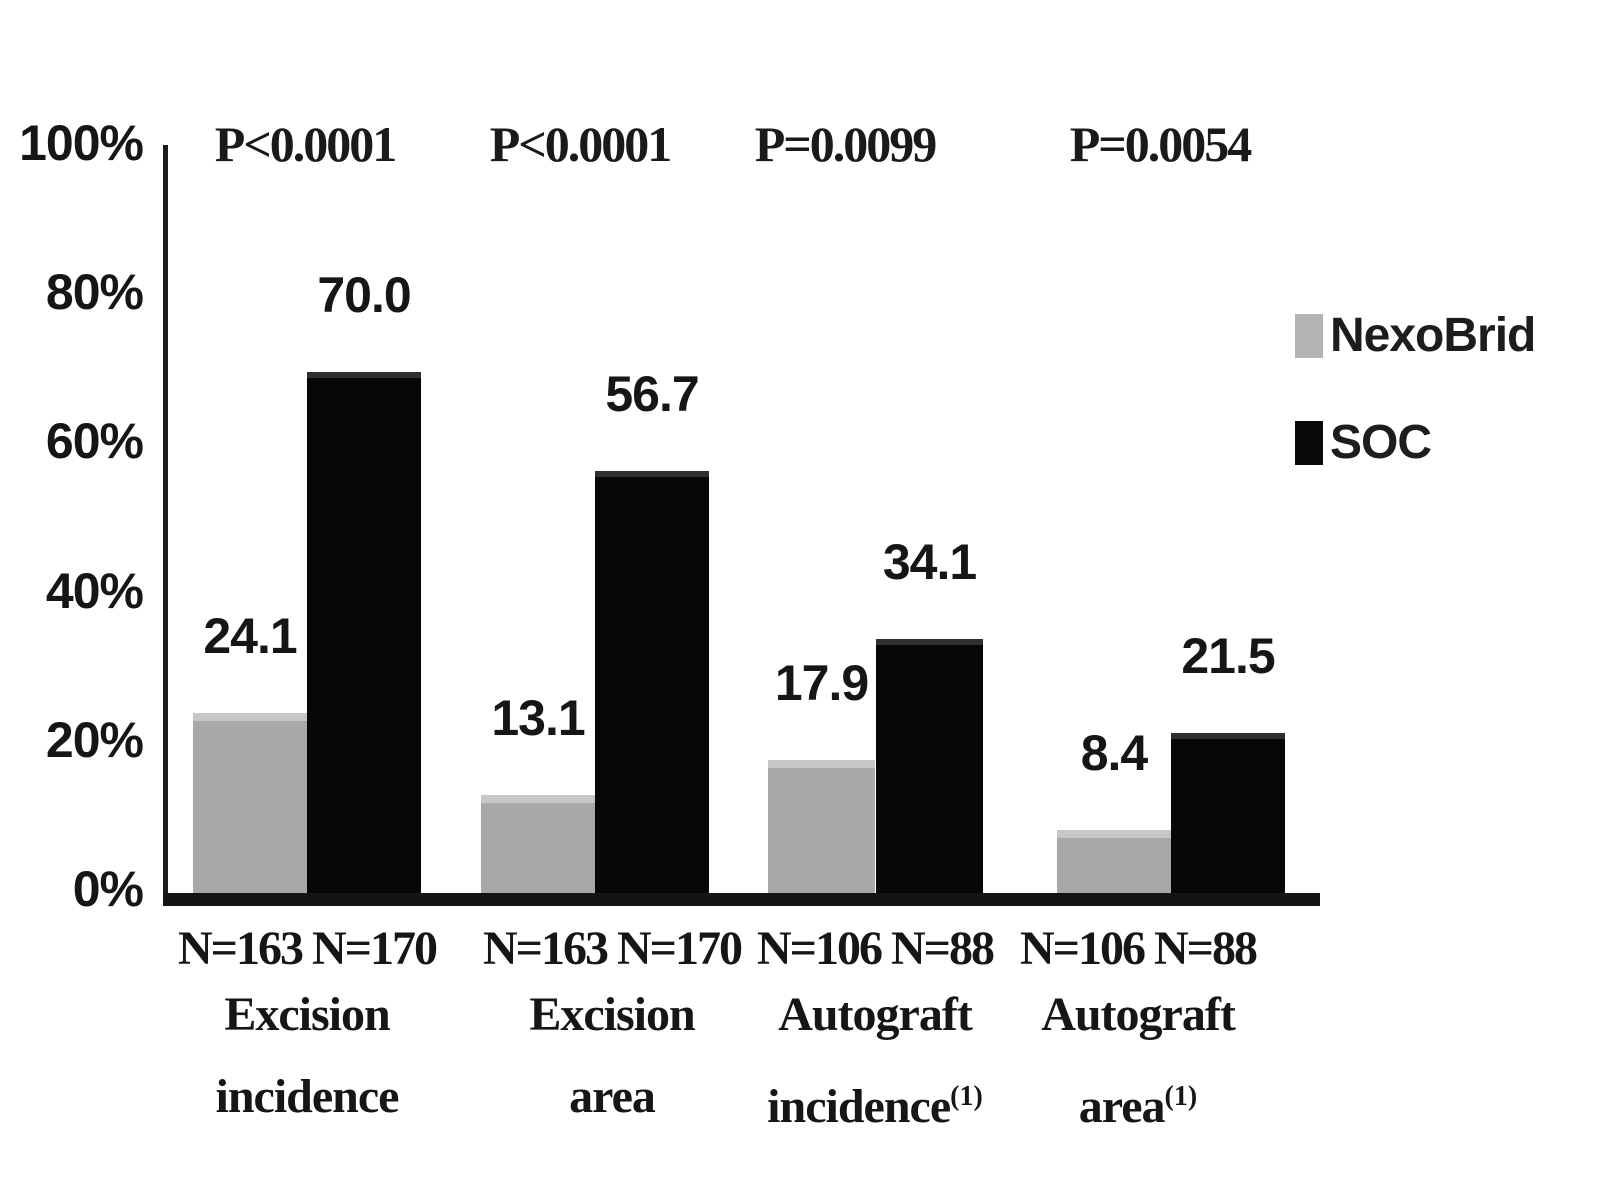 Image resolution: width=1597 pixels, height=1194 pixels. What do you see at coordinates (1138, 1106) in the screenshot?
I see `category-label-line2: area(1)` at bounding box center [1138, 1106].